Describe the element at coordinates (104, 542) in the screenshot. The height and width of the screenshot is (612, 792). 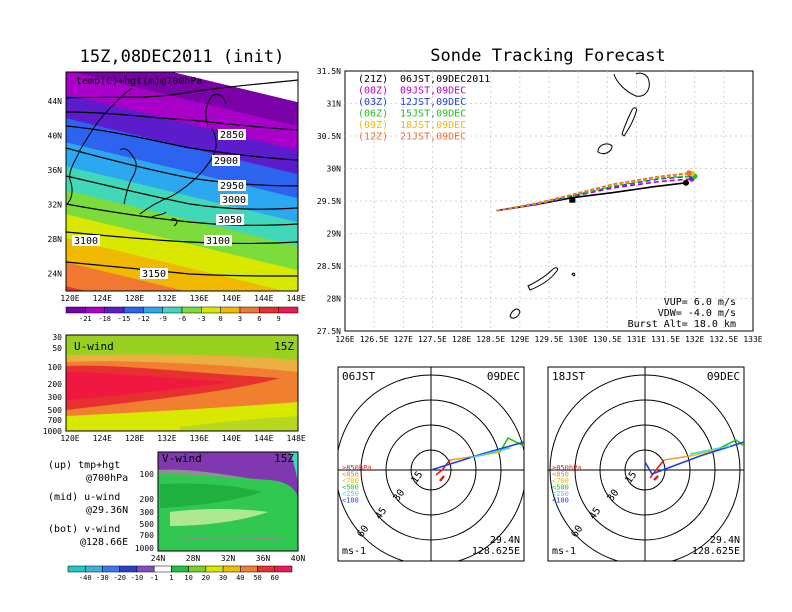
I see `legend-line: @128.66E` at that location.